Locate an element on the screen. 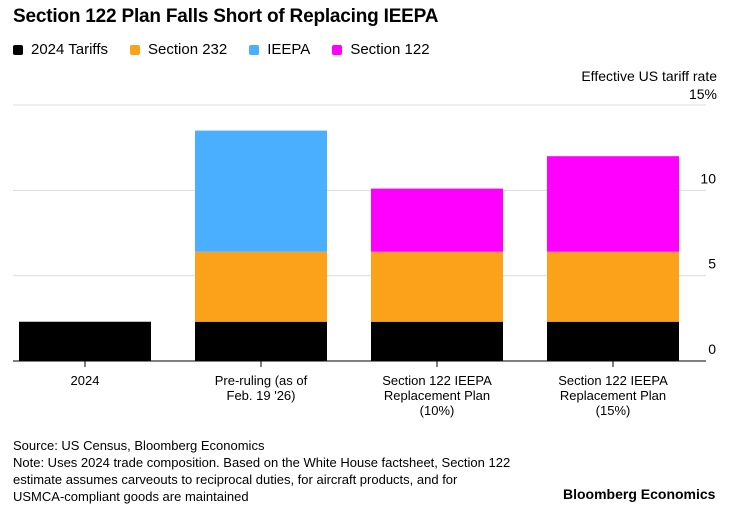  legend-label: Section 122 is located at coordinates (390, 49).